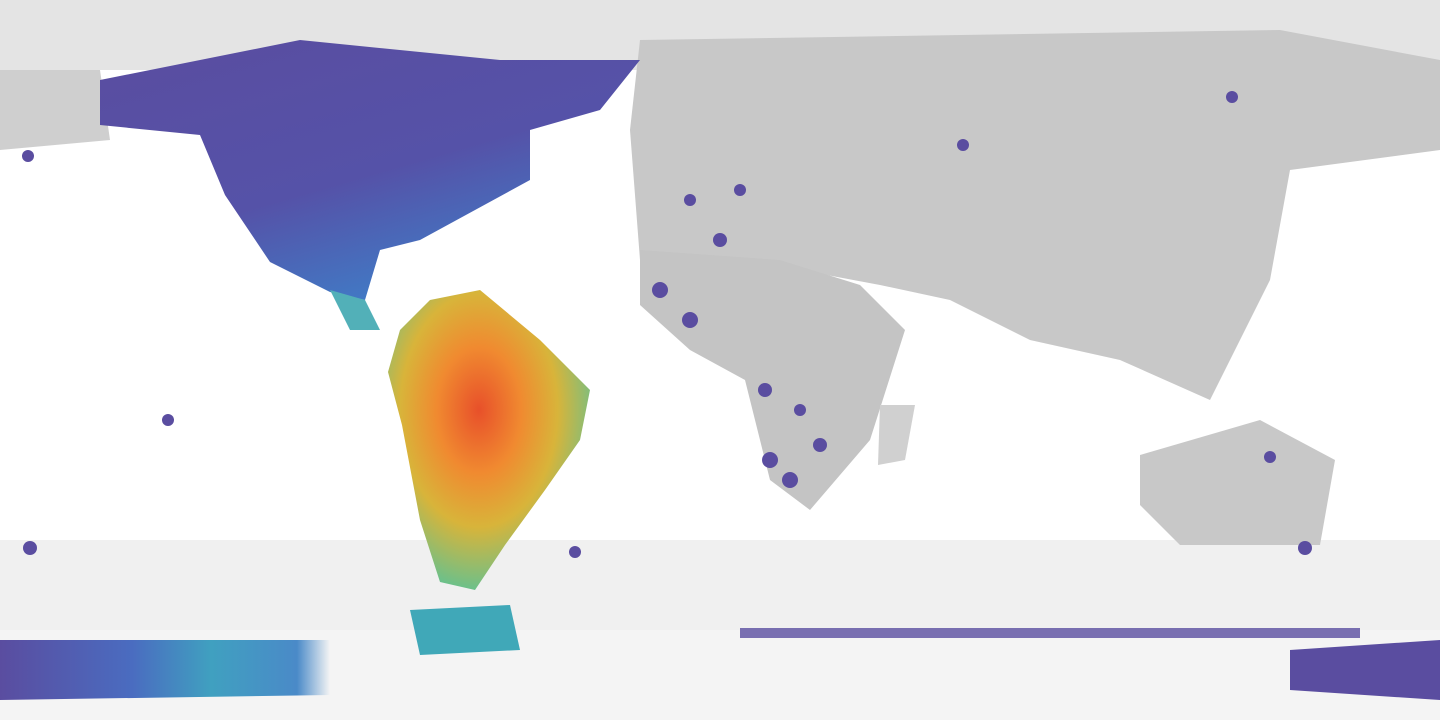 The width and height of the screenshot is (1440, 720). I want to click on madagascar, so click(896, 435).